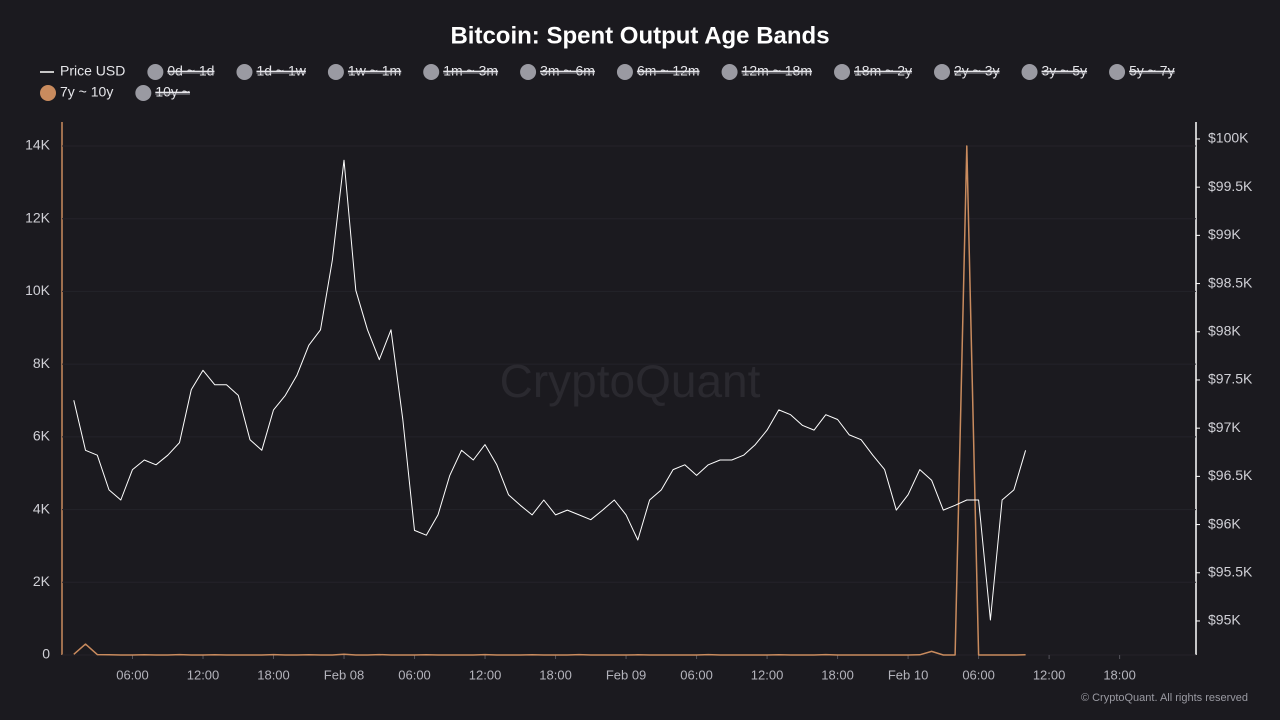 The height and width of the screenshot is (720, 1280). I want to click on legend-item: 2y ~ 3y, so click(967, 71).